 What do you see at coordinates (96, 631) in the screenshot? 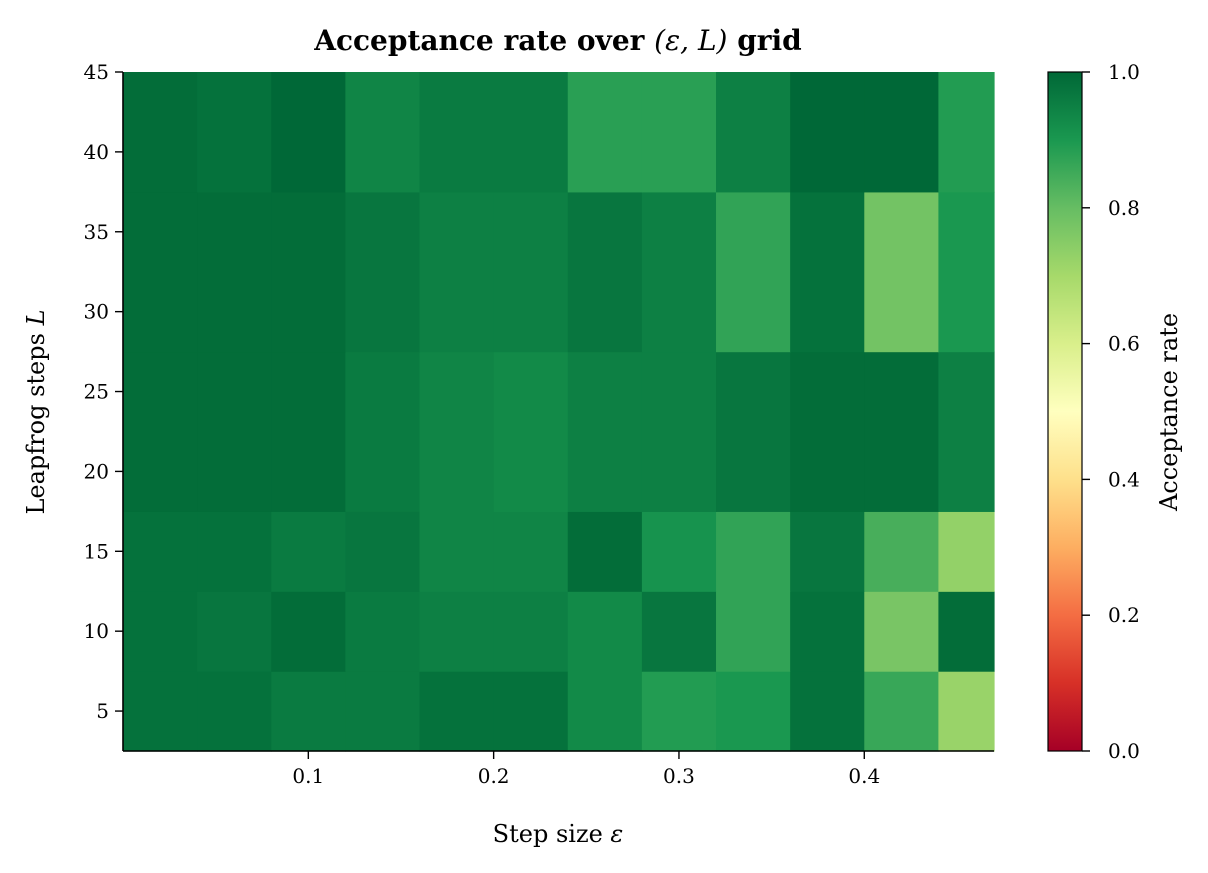
I see `y-tick-label: 10` at bounding box center [96, 631].